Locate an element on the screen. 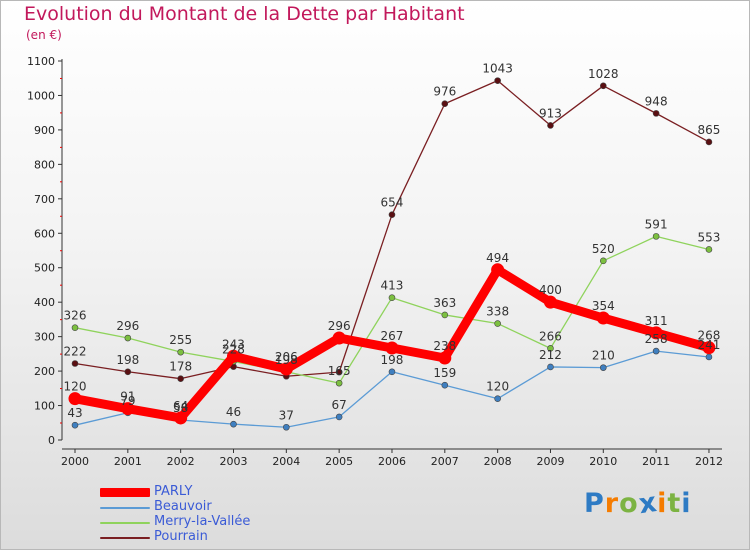 The width and height of the screenshot is (750, 550). chart-subtitle: (en €) is located at coordinates (44, 35).